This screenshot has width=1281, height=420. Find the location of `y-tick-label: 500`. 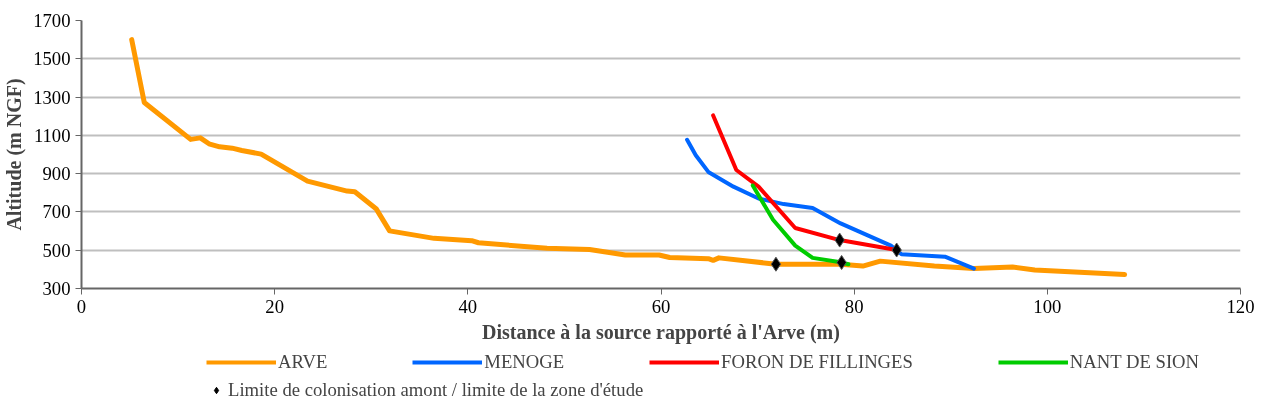

y-tick-label: 500 is located at coordinates (56, 250).